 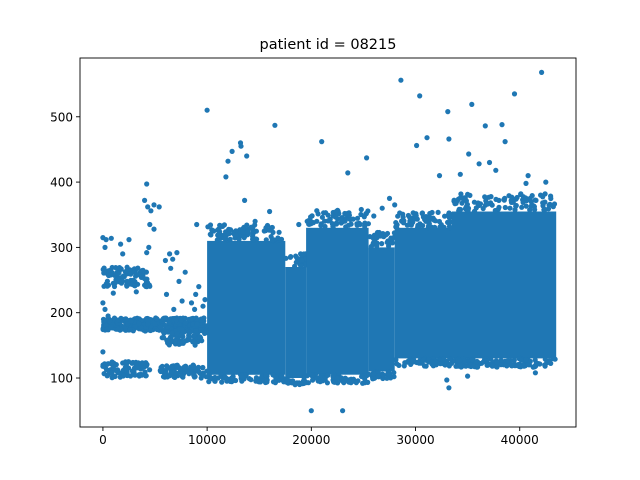 I want to click on x-tick-label: 20000, so click(x=311, y=440).